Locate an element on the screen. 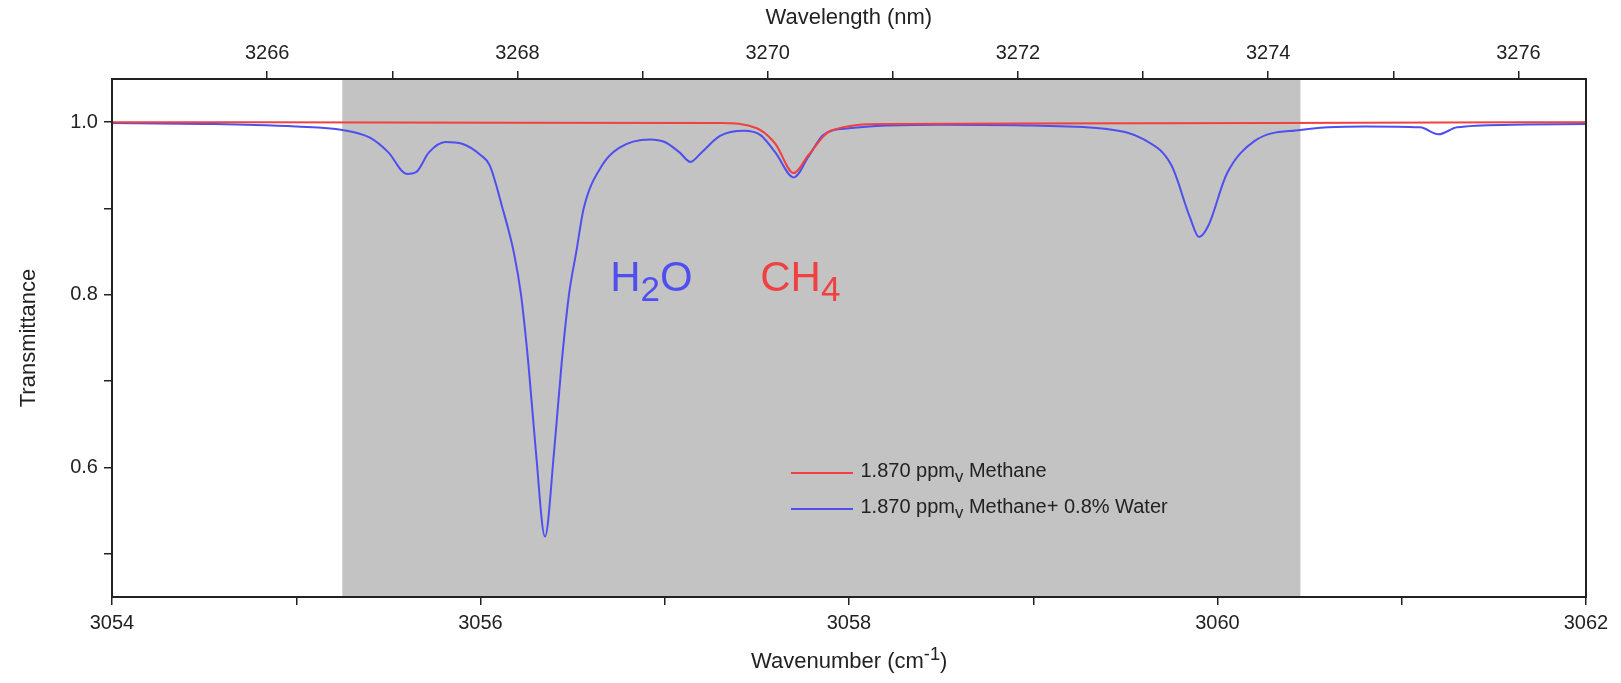 This screenshot has width=1621, height=683. y-tick-label: 1.0 is located at coordinates (84, 120).